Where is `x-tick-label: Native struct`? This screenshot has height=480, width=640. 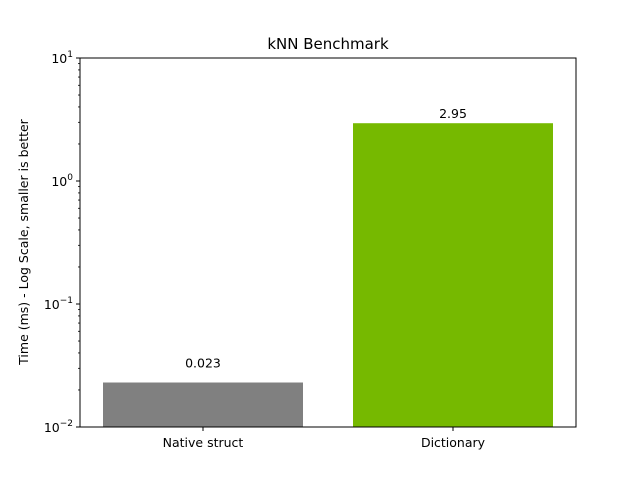 x-tick-label: Native struct is located at coordinates (203, 442).